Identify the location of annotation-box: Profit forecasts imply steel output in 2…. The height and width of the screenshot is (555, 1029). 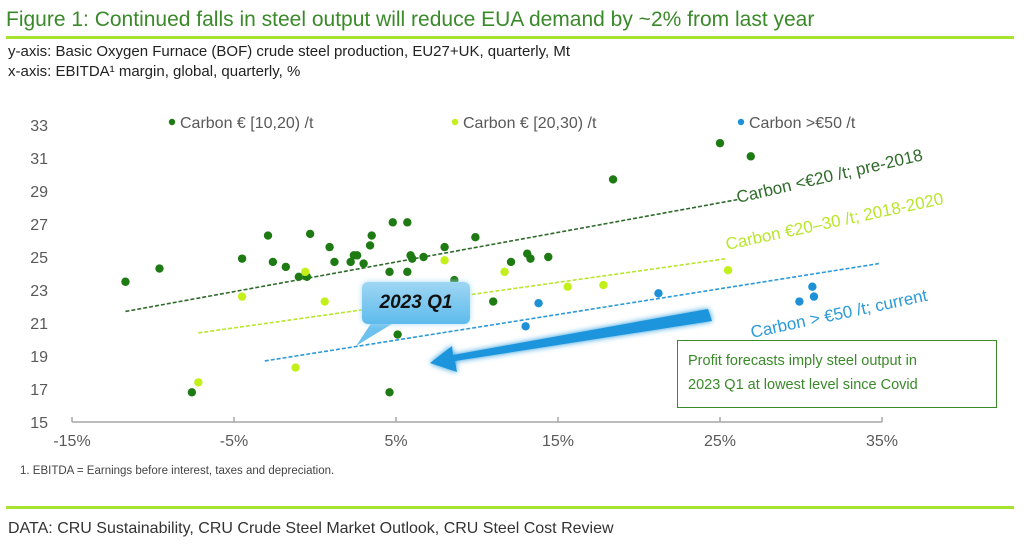
(837, 374).